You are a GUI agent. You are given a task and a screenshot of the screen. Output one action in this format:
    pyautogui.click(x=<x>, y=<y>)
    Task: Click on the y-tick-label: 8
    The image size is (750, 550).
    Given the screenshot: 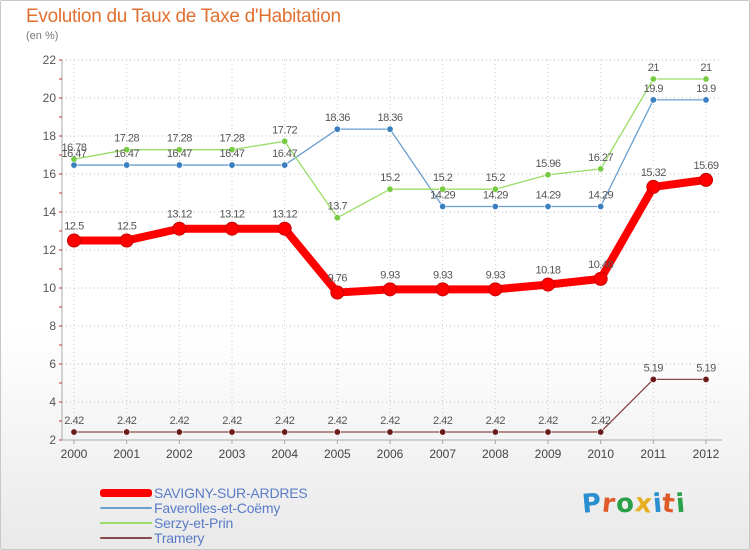 What is the action you would take?
    pyautogui.click(x=52, y=326)
    